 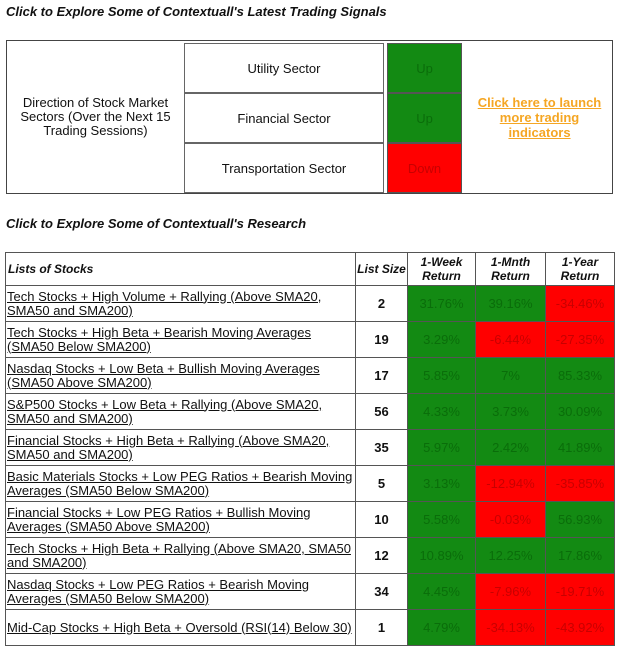 I want to click on list-size-cell: 1, so click(x=381, y=627).